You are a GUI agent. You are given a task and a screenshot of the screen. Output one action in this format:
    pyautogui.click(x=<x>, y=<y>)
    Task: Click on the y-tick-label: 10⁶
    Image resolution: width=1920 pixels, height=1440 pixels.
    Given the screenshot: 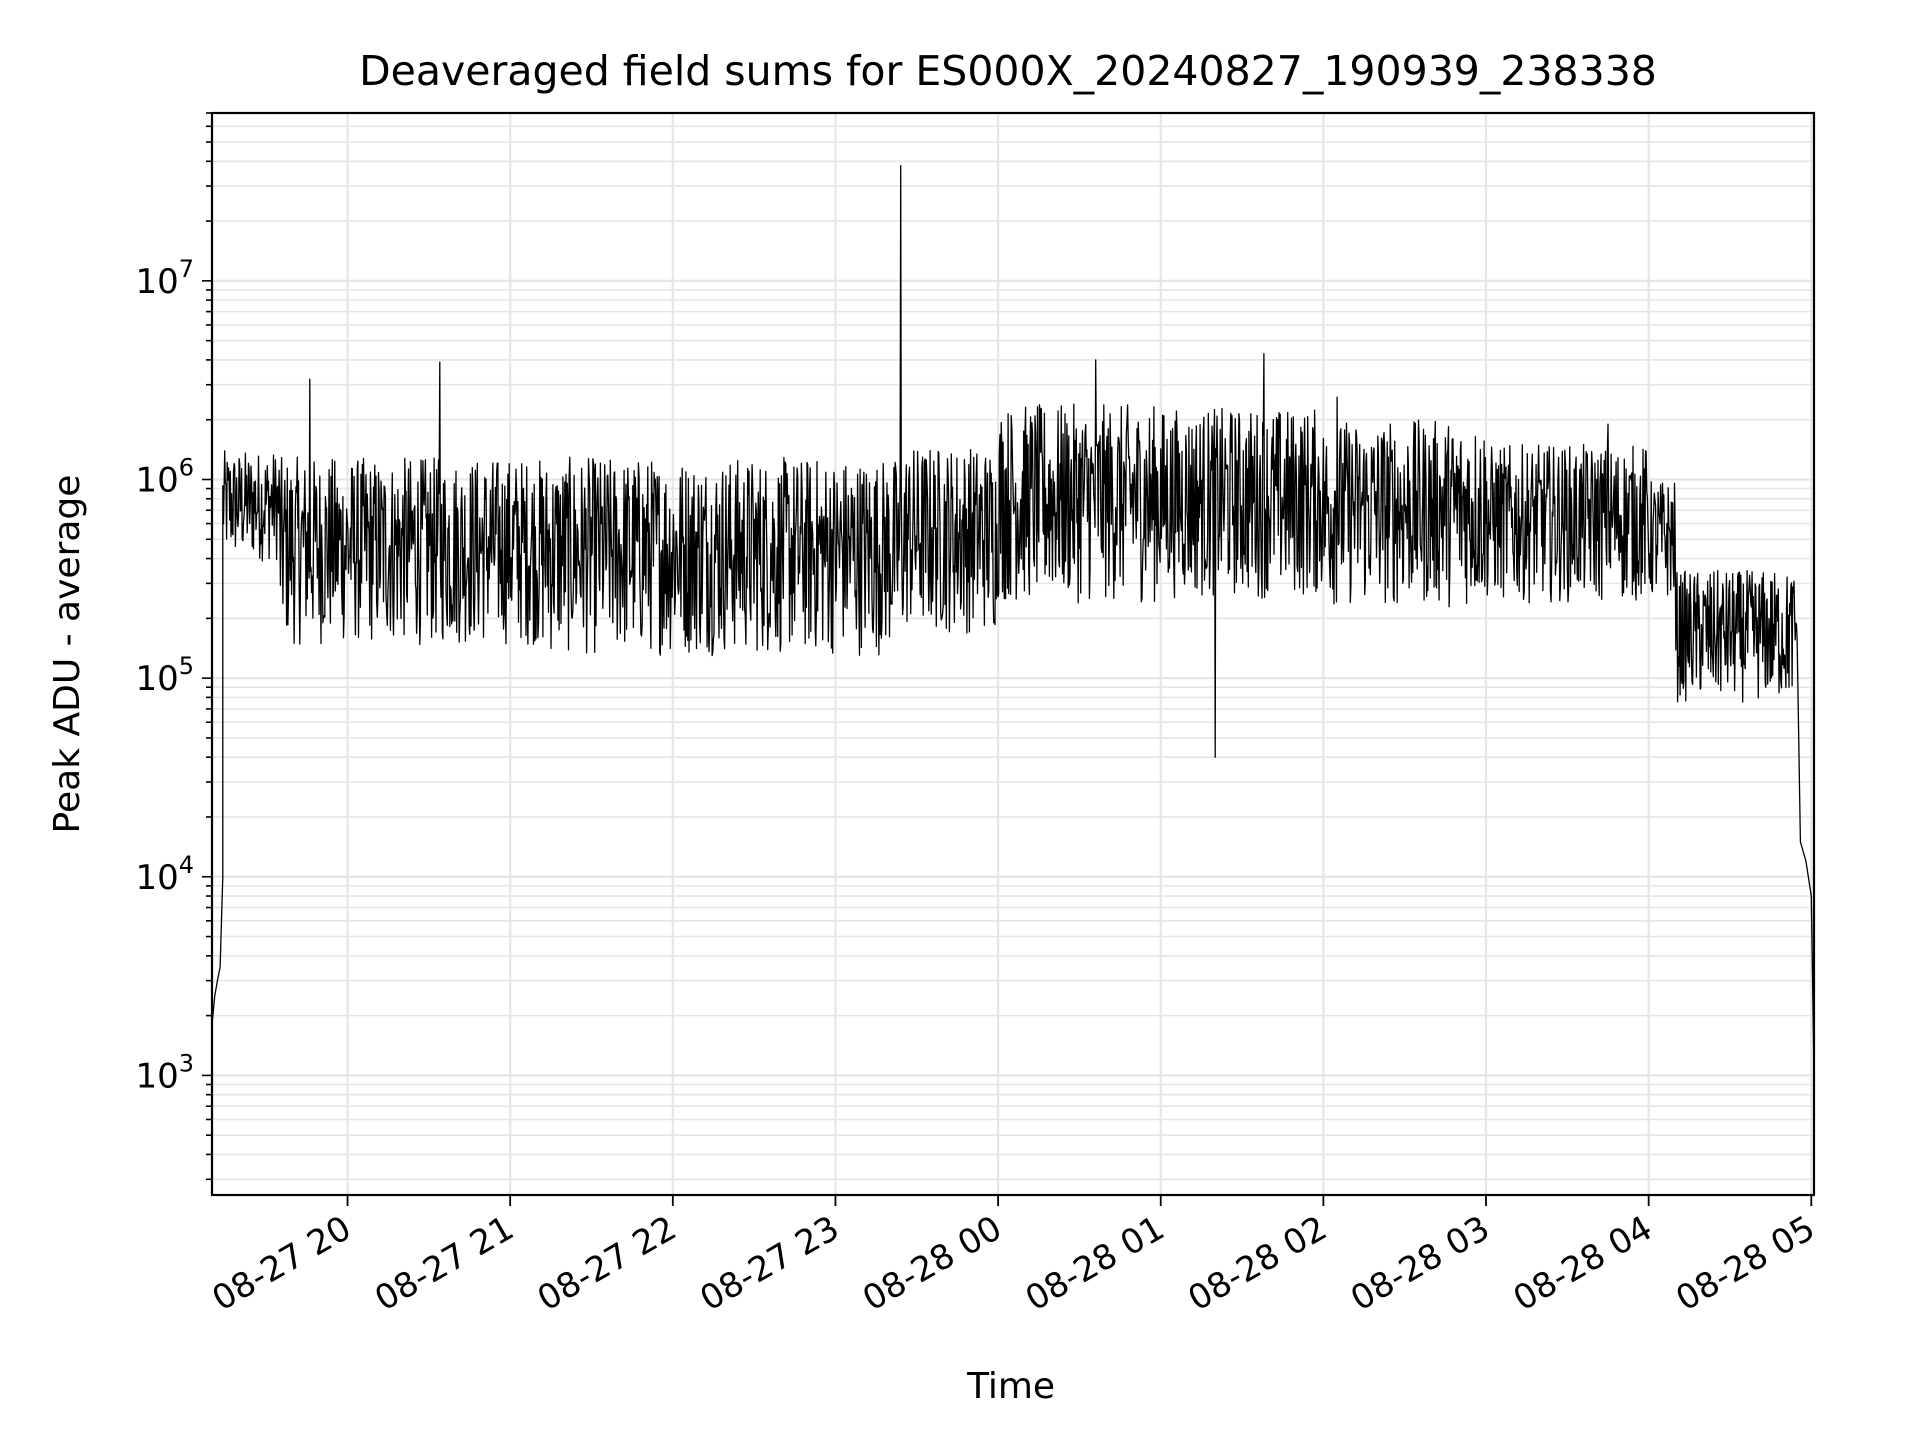 What is the action you would take?
    pyautogui.click(x=164, y=477)
    